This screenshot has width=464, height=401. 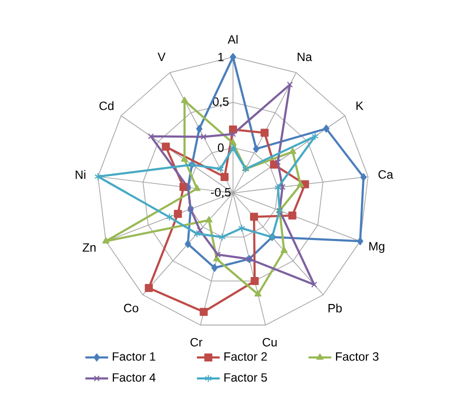 What do you see at coordinates (221, 57) in the screenshot?
I see `y-tick-label: 1` at bounding box center [221, 57].